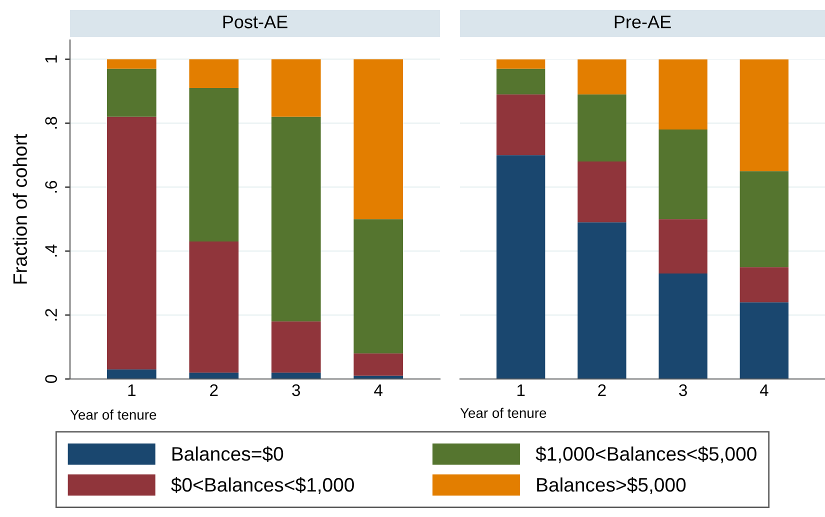  I want to click on chart-title: Pre-AE, so click(642, 22).